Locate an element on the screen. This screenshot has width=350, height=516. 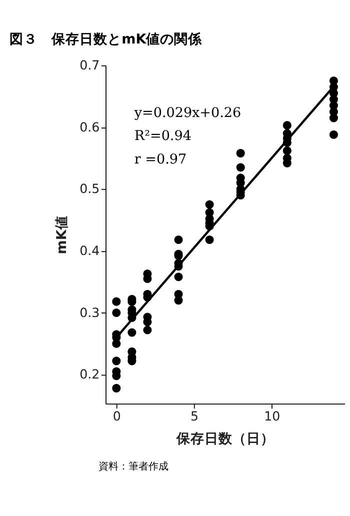
x-axis-title: 保存日数（日） is located at coordinates (225, 438).